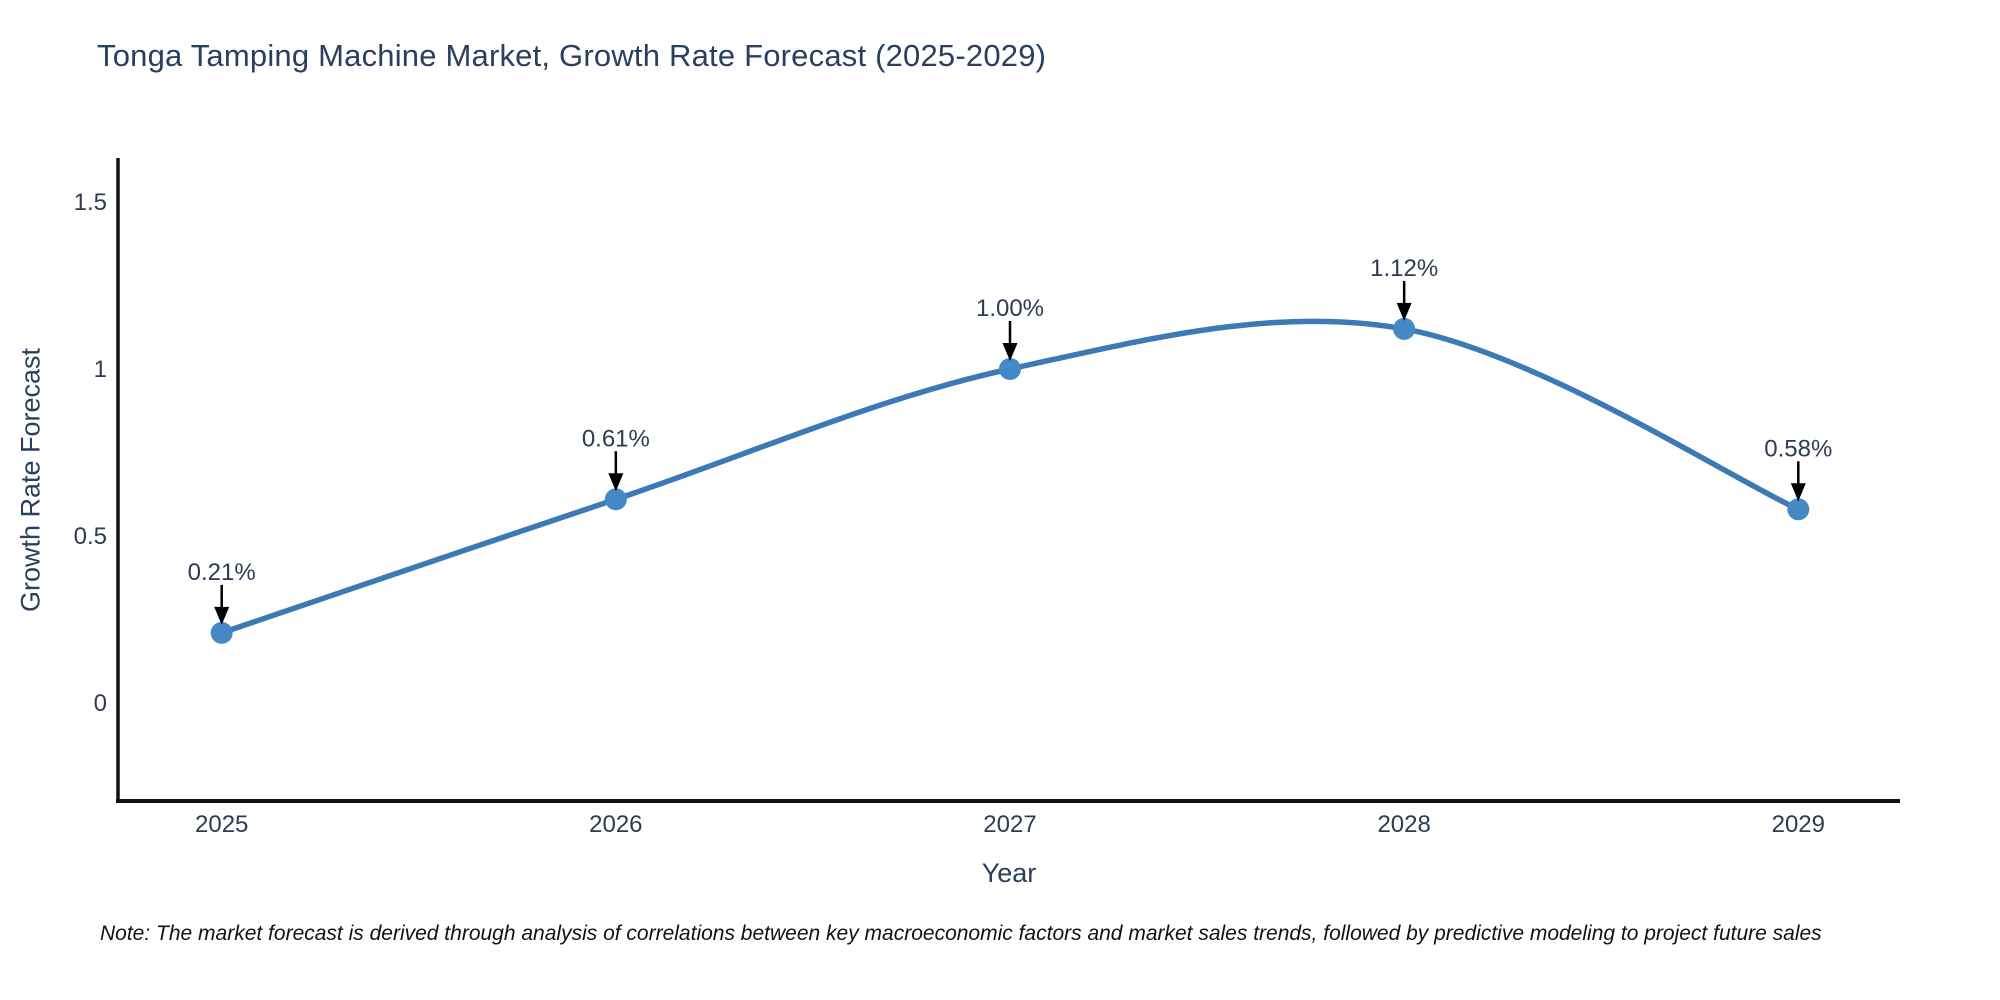 Image resolution: width=2000 pixels, height=1000 pixels. What do you see at coordinates (90, 536) in the screenshot?
I see `y-tick-label: 0.5` at bounding box center [90, 536].